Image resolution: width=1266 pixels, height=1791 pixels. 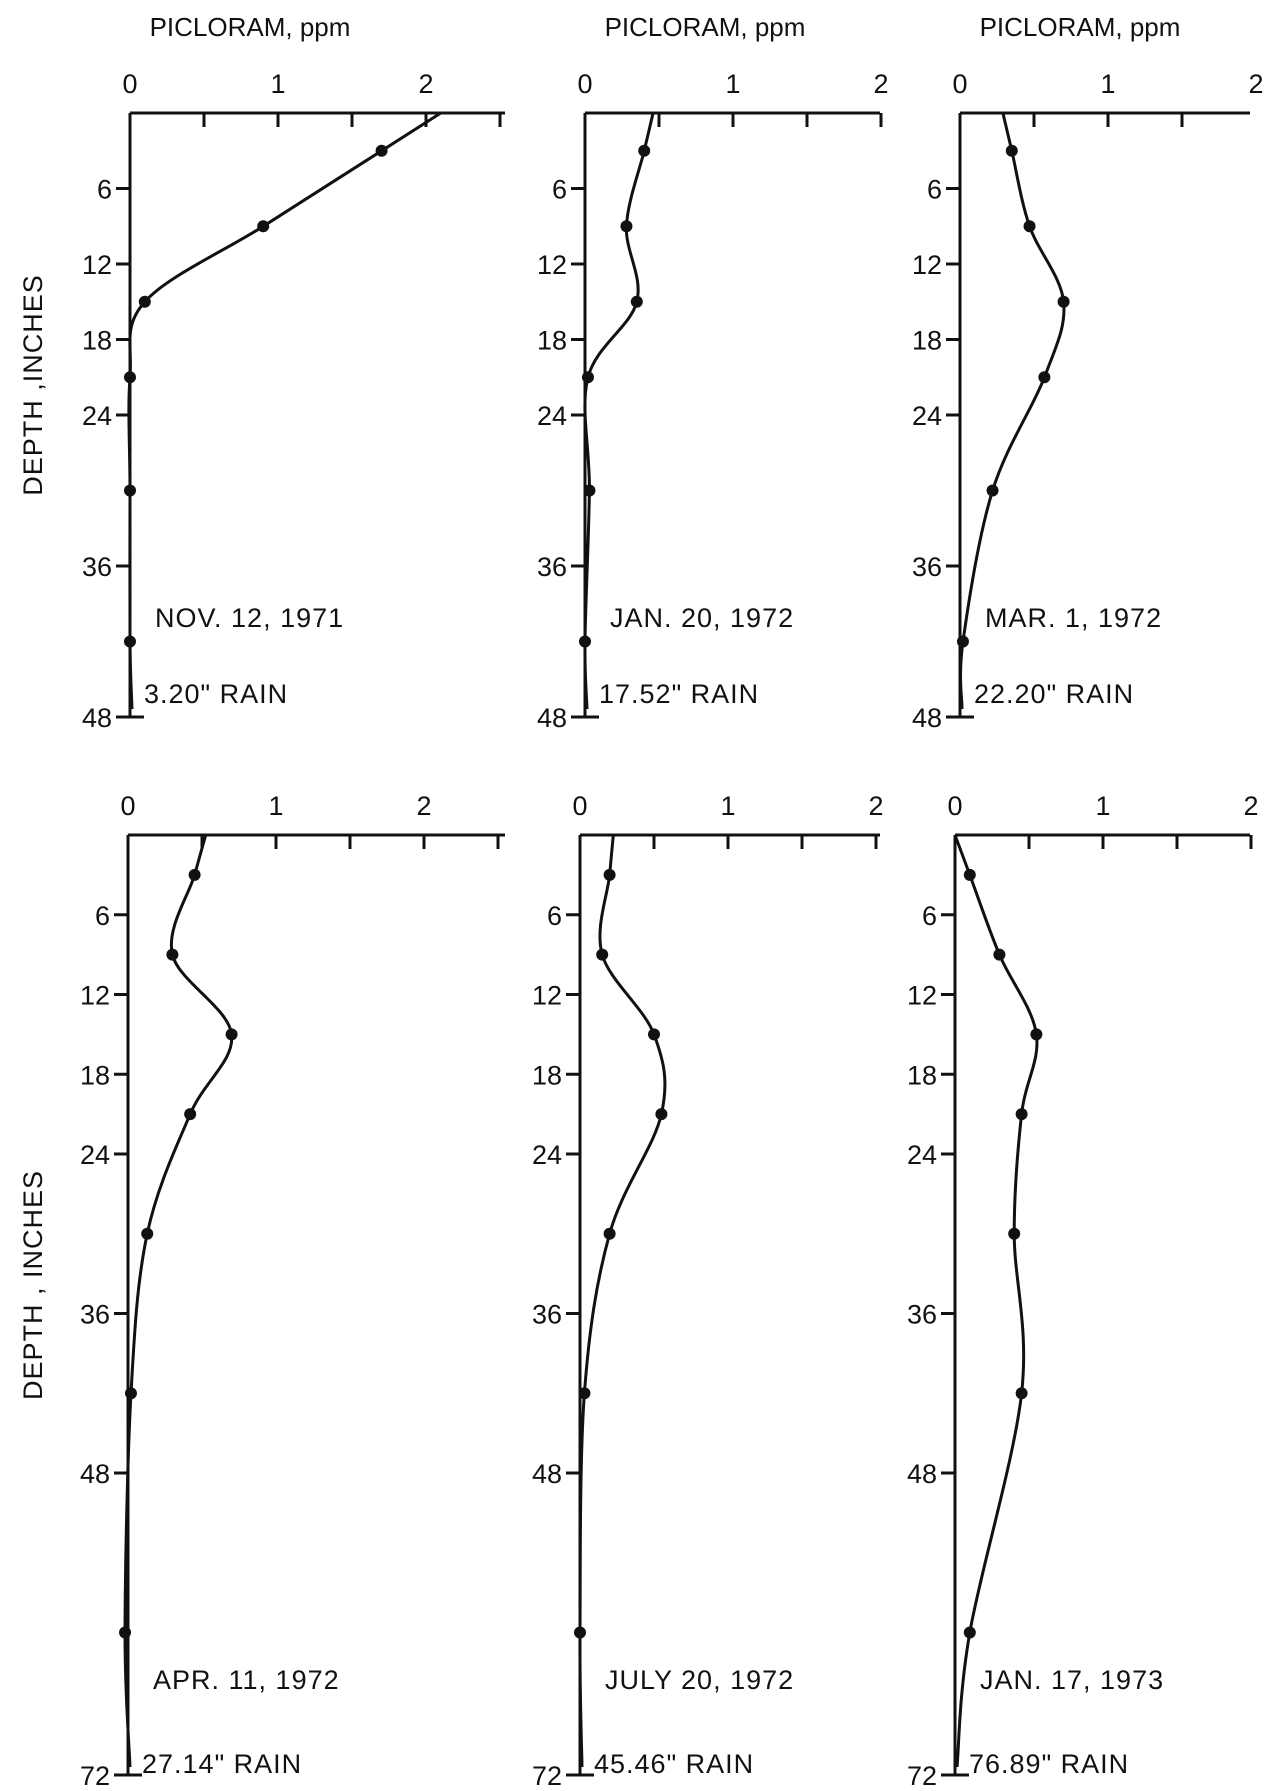 I want to click on y-tick-label: 72, so click(x=547, y=1776).